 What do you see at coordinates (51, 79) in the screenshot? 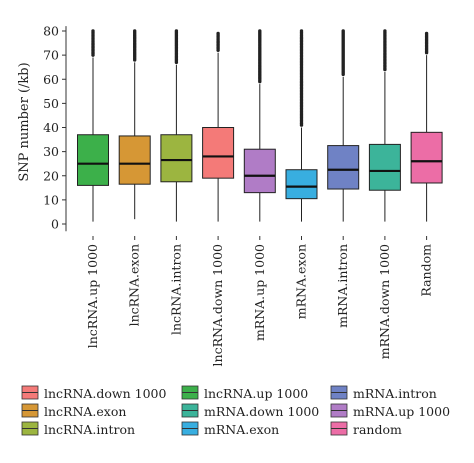
I see `y-tick-label: 60` at bounding box center [51, 79].